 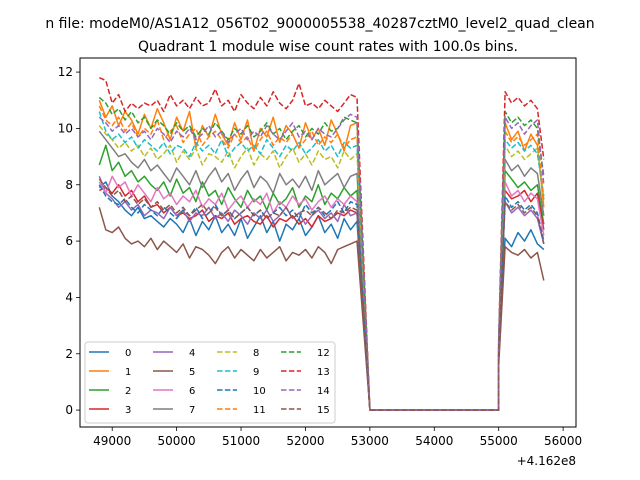 I want to click on legend-label-8: 8, so click(x=256, y=353).